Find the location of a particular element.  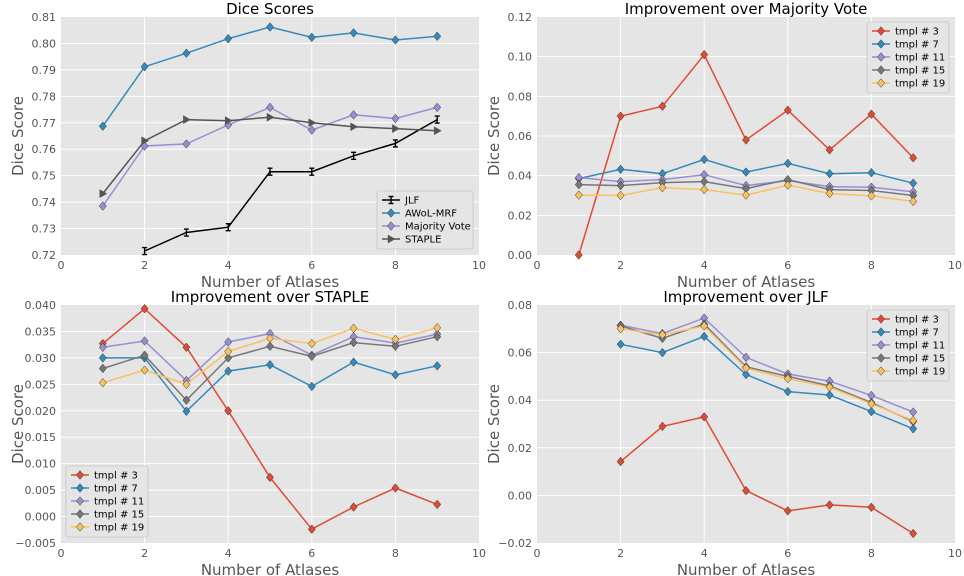

series-line is located at coordinates (767, 475).